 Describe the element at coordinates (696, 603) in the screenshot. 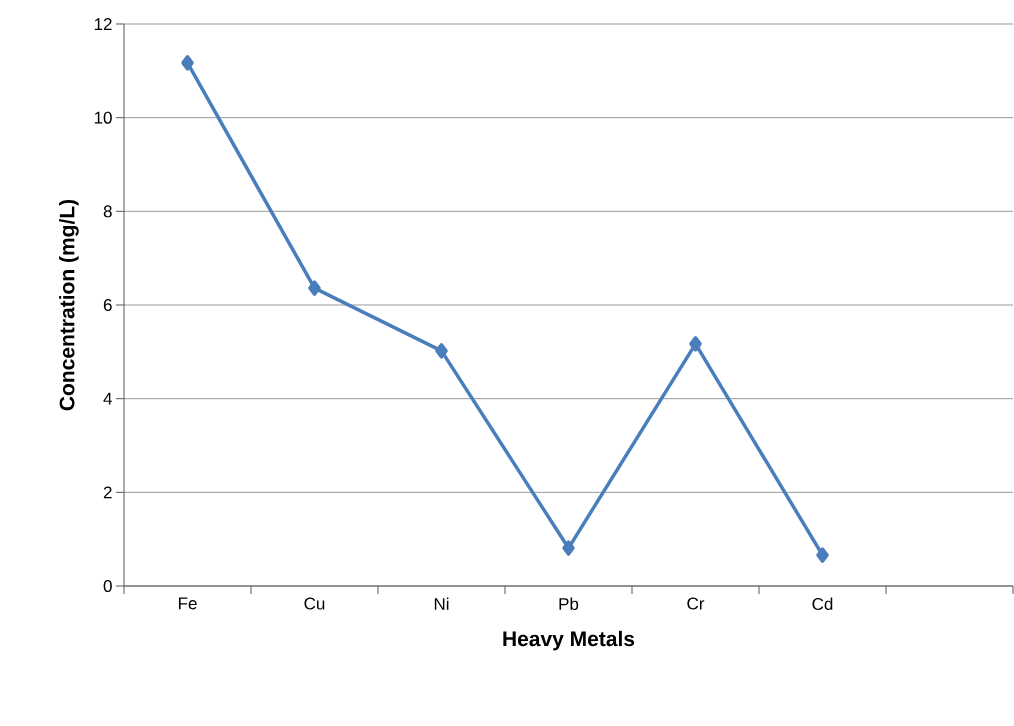

I see `x-tick-label: Cr` at that location.